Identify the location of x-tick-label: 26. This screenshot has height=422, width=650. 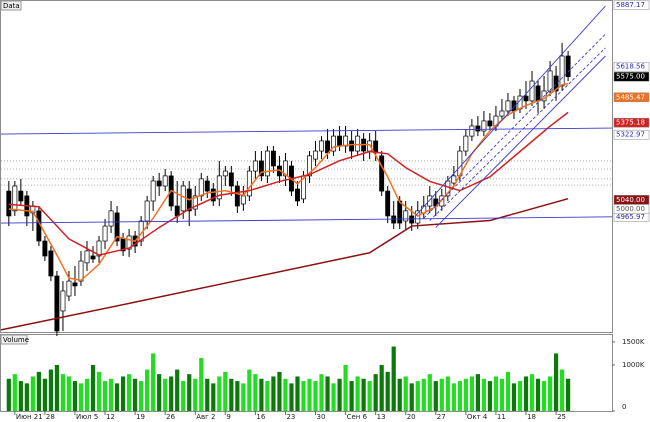
(170, 417).